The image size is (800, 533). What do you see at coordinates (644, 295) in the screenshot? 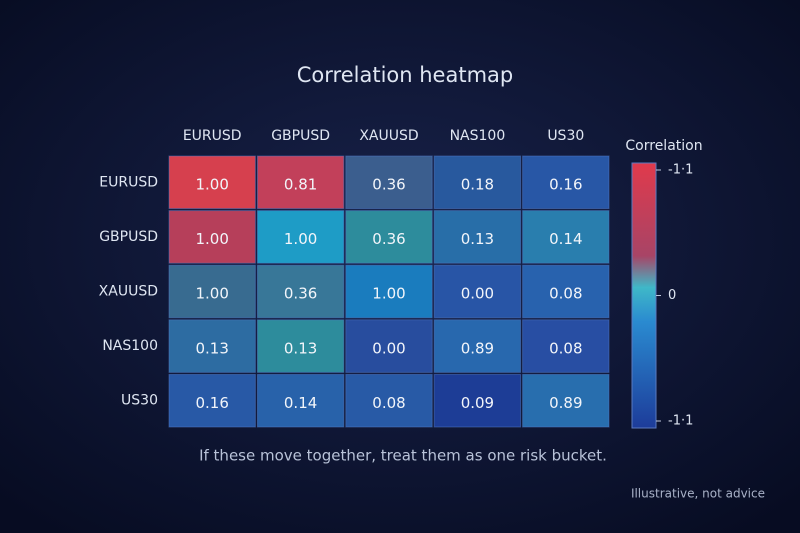
I see `colorbar` at bounding box center [644, 295].